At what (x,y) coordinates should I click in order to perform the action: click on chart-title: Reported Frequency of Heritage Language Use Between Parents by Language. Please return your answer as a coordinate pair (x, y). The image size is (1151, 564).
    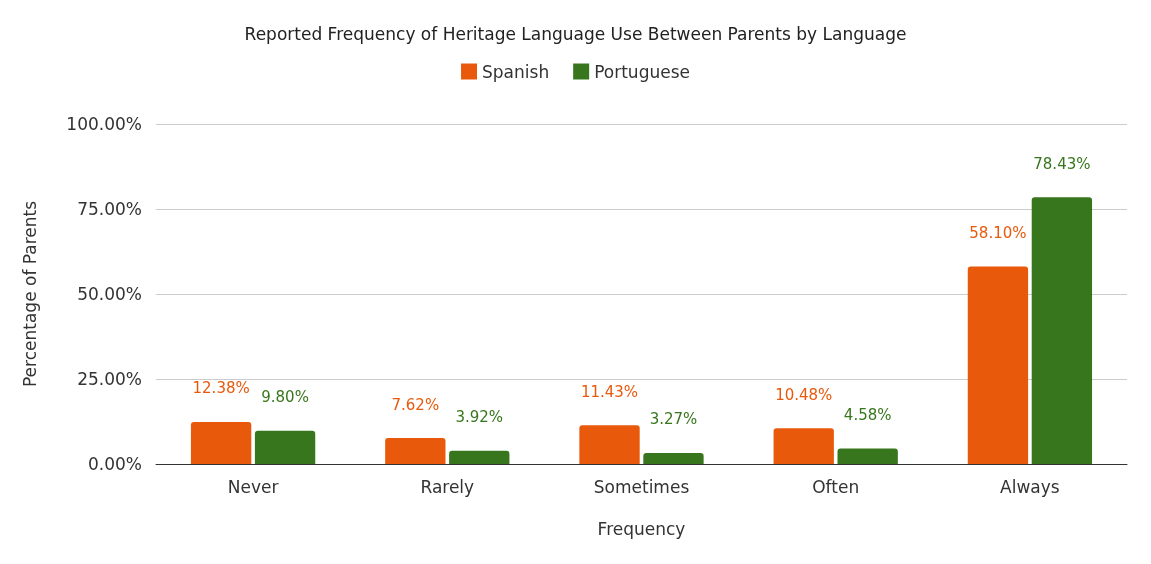
    Looking at the image, I should click on (575, 33).